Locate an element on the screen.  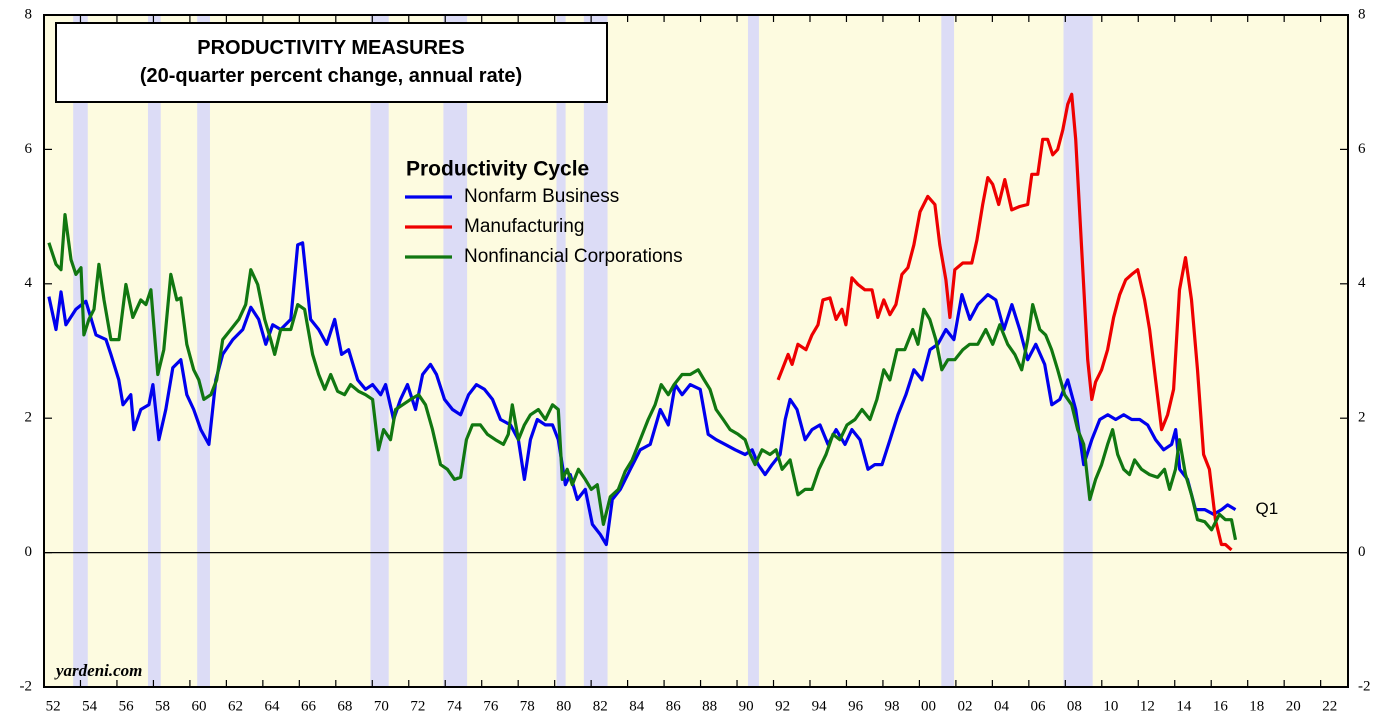
title-box is located at coordinates (331, 62).